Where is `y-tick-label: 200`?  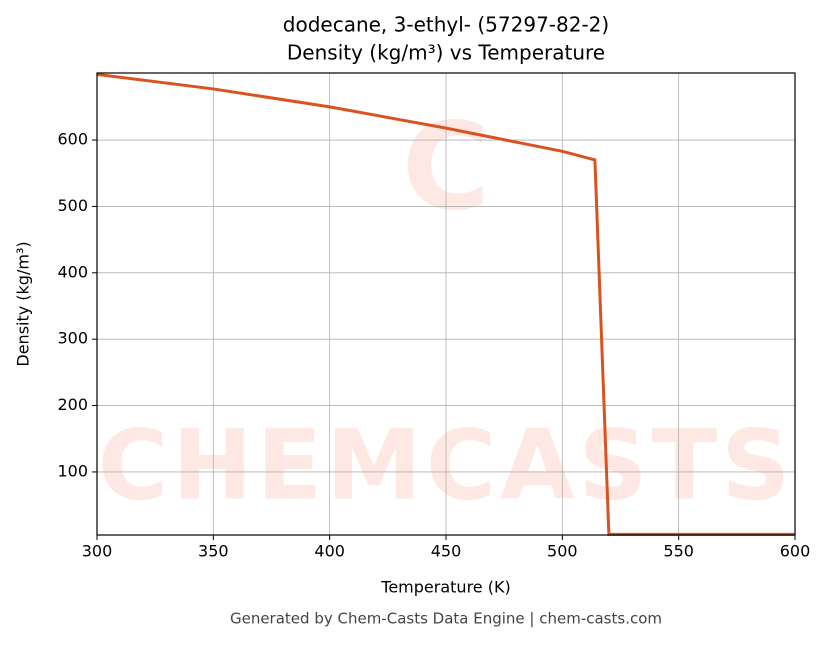 y-tick-label: 200 is located at coordinates (72, 404).